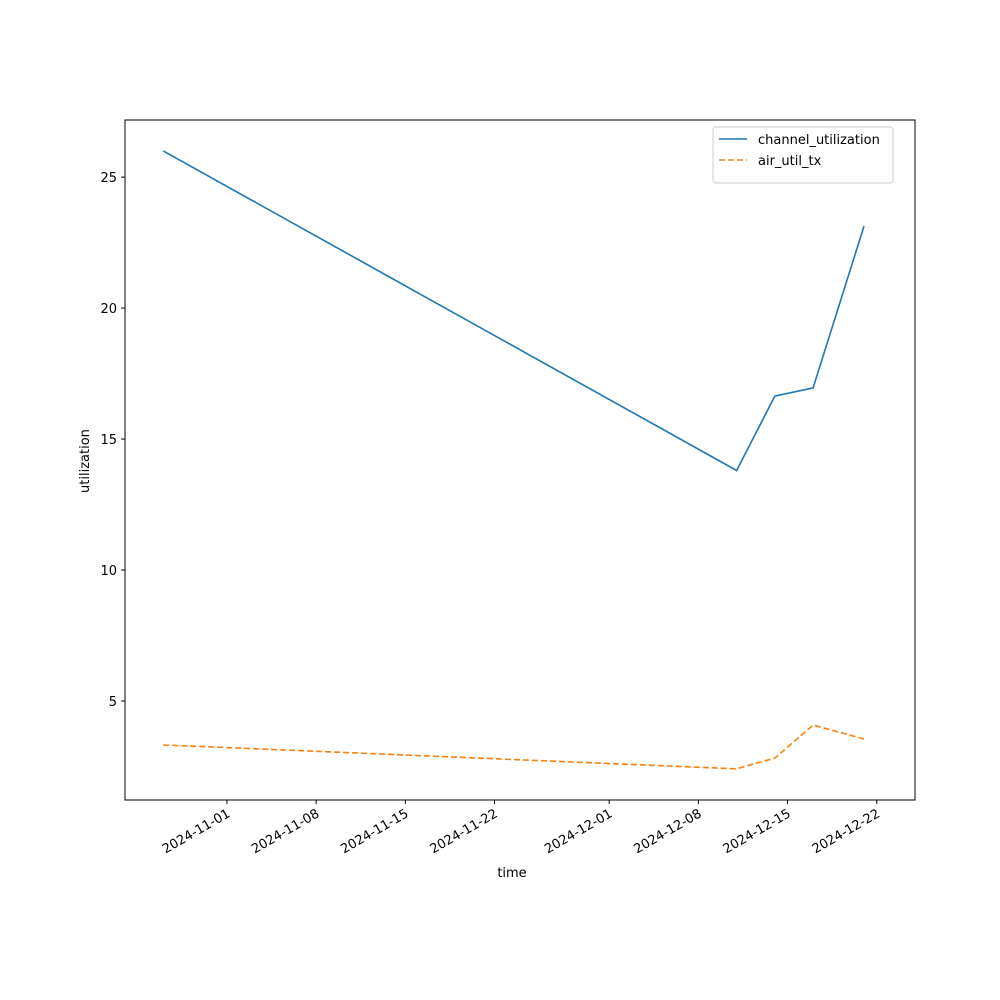 Image resolution: width=1000 pixels, height=1000 pixels. I want to click on legend-label: air_util_tx, so click(790, 161).